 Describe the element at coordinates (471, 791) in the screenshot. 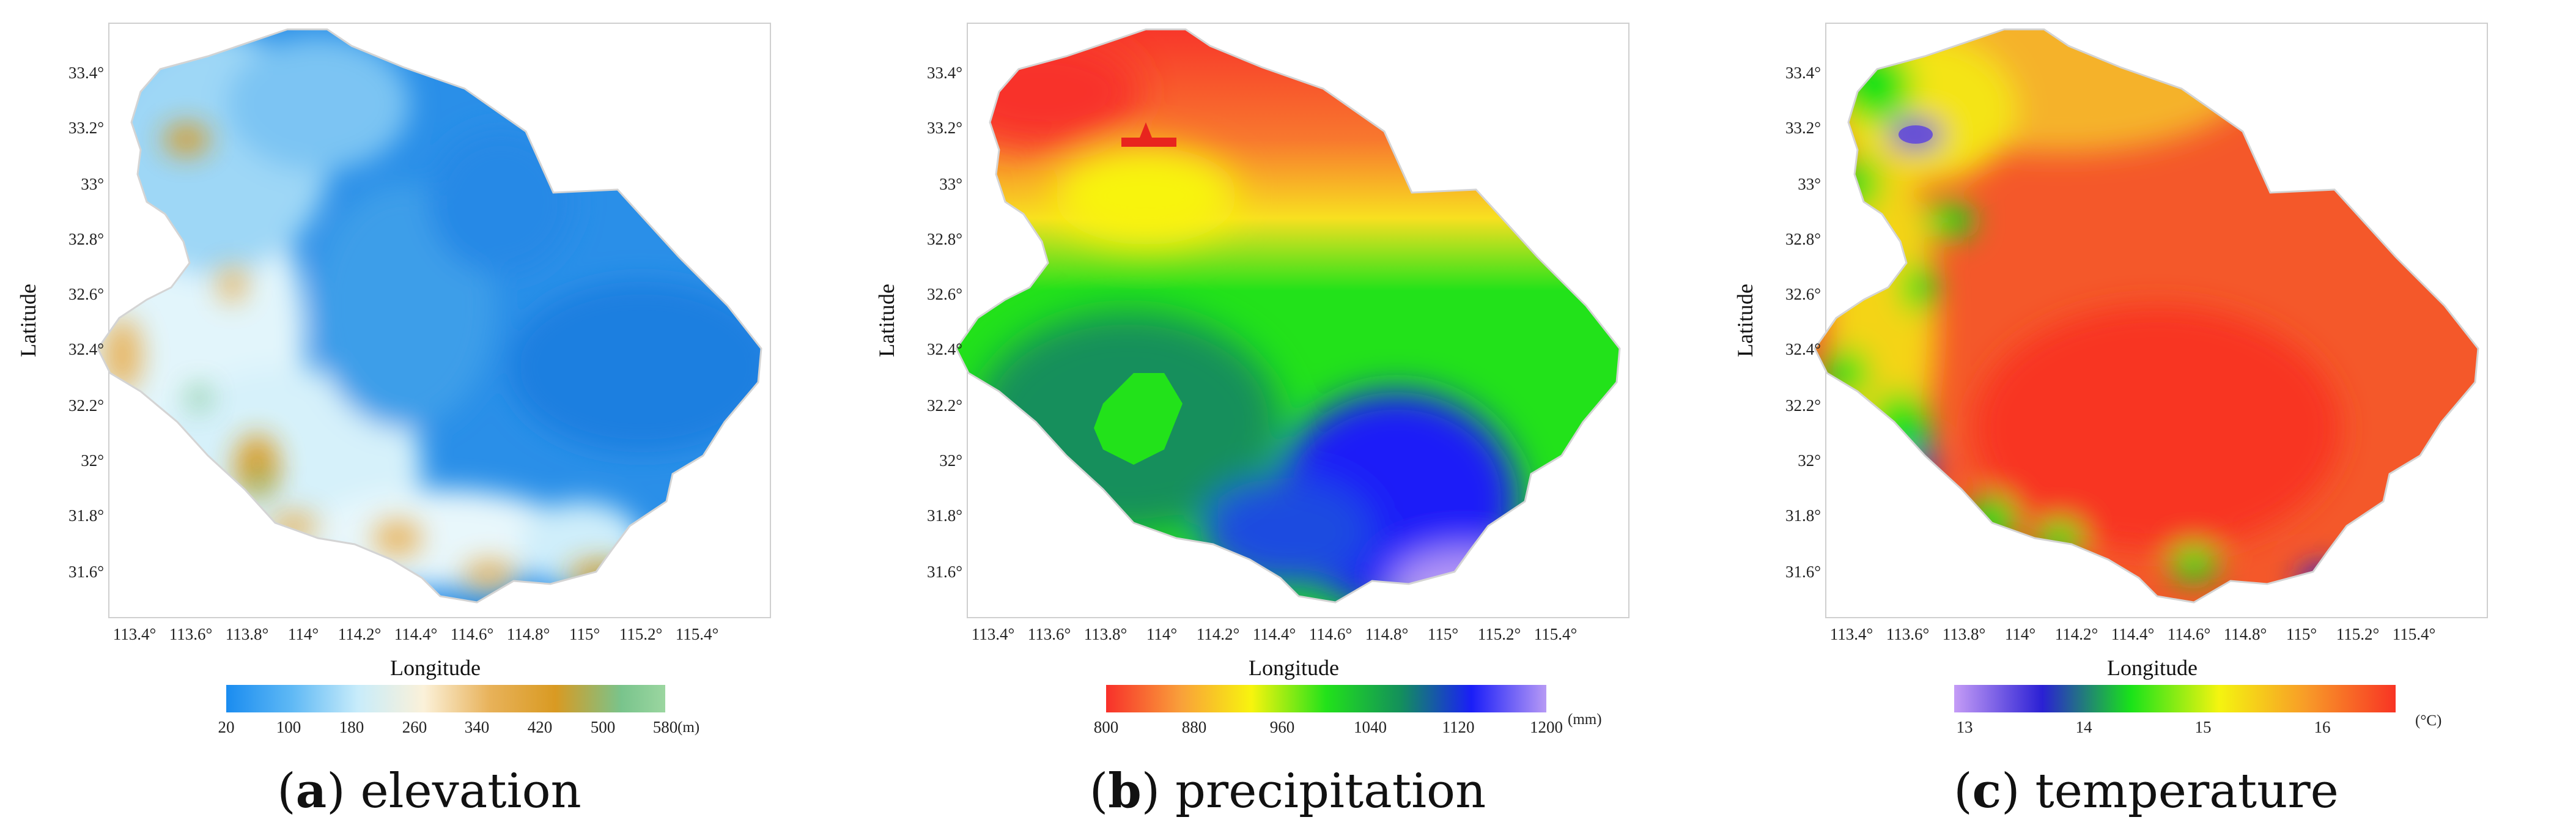

I see `panel-caption-text: elevation` at that location.